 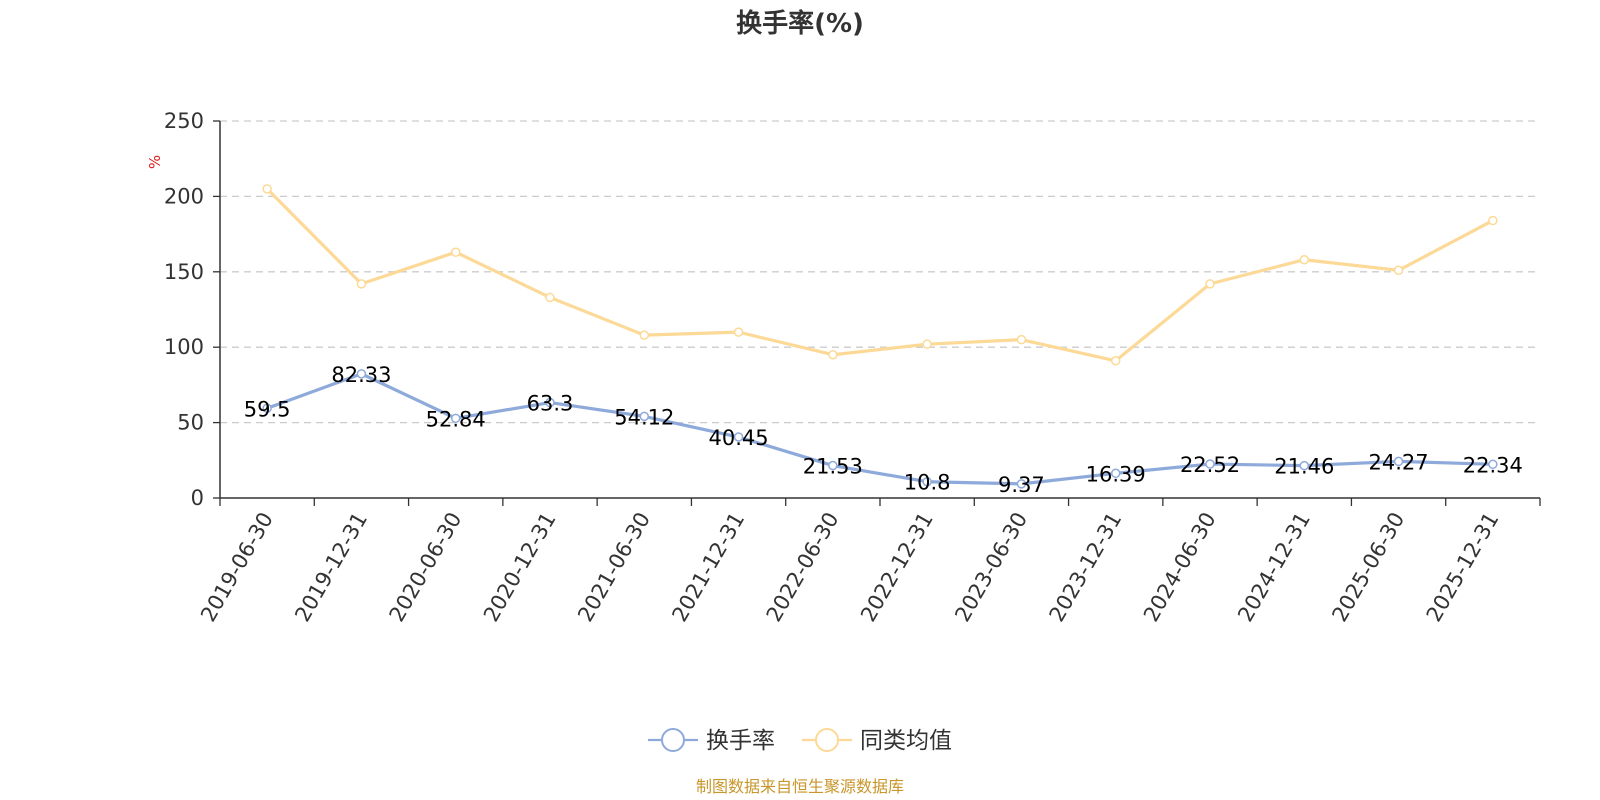 I want to click on x-tick-label: 2020-12-31, so click(x=520, y=567).